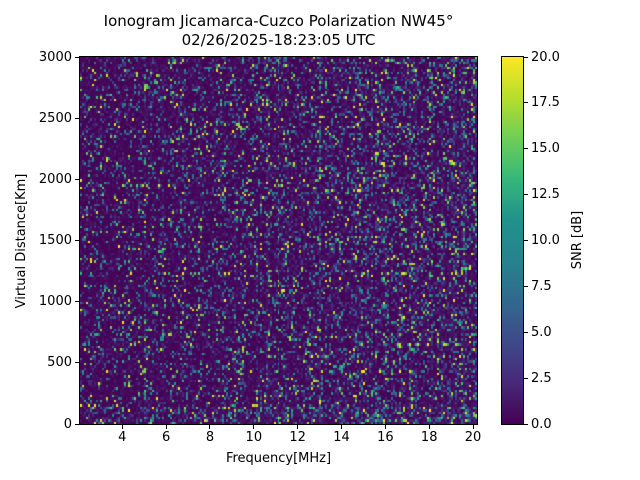 The image size is (640, 480). Describe the element at coordinates (385, 437) in the screenshot. I see `x-tick-label: 16` at that location.